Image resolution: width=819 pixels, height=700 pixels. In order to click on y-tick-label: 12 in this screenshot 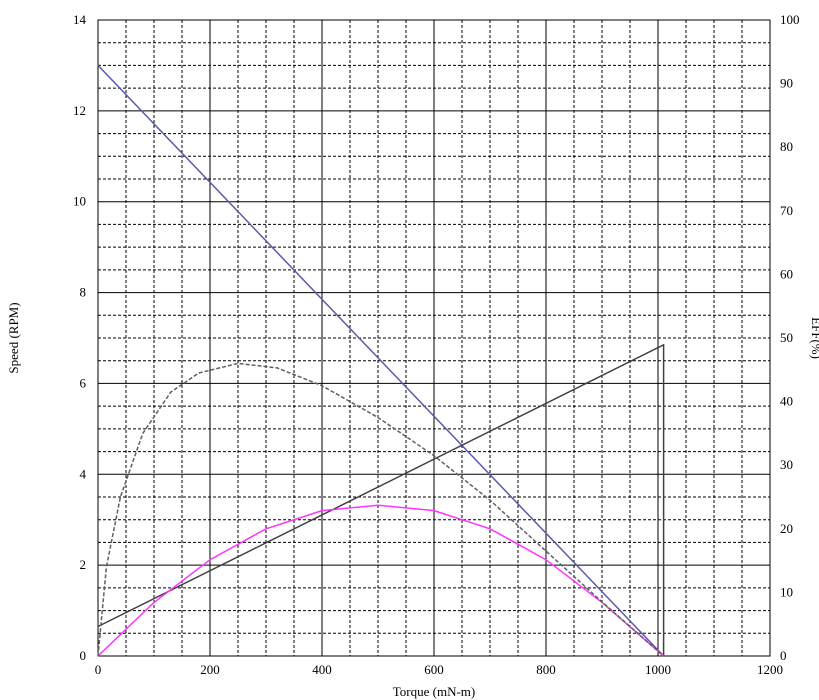, I will do `click(79, 110)`.